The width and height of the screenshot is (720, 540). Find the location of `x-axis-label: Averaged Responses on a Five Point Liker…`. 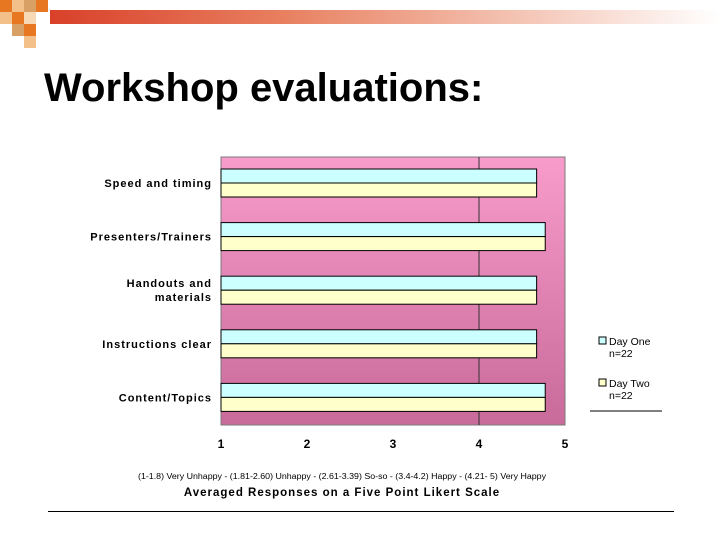

x-axis-label: Averaged Responses on a Five Point Liker… is located at coordinates (342, 493).